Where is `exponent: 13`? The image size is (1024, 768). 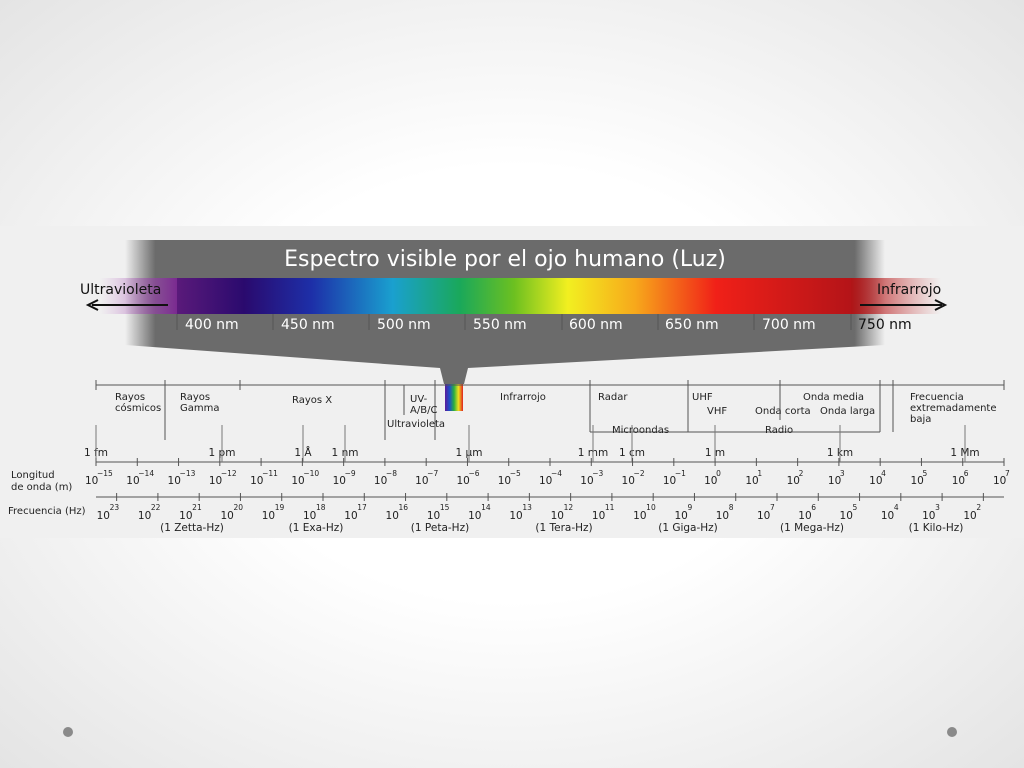 exponent: 13 is located at coordinates (527, 507).